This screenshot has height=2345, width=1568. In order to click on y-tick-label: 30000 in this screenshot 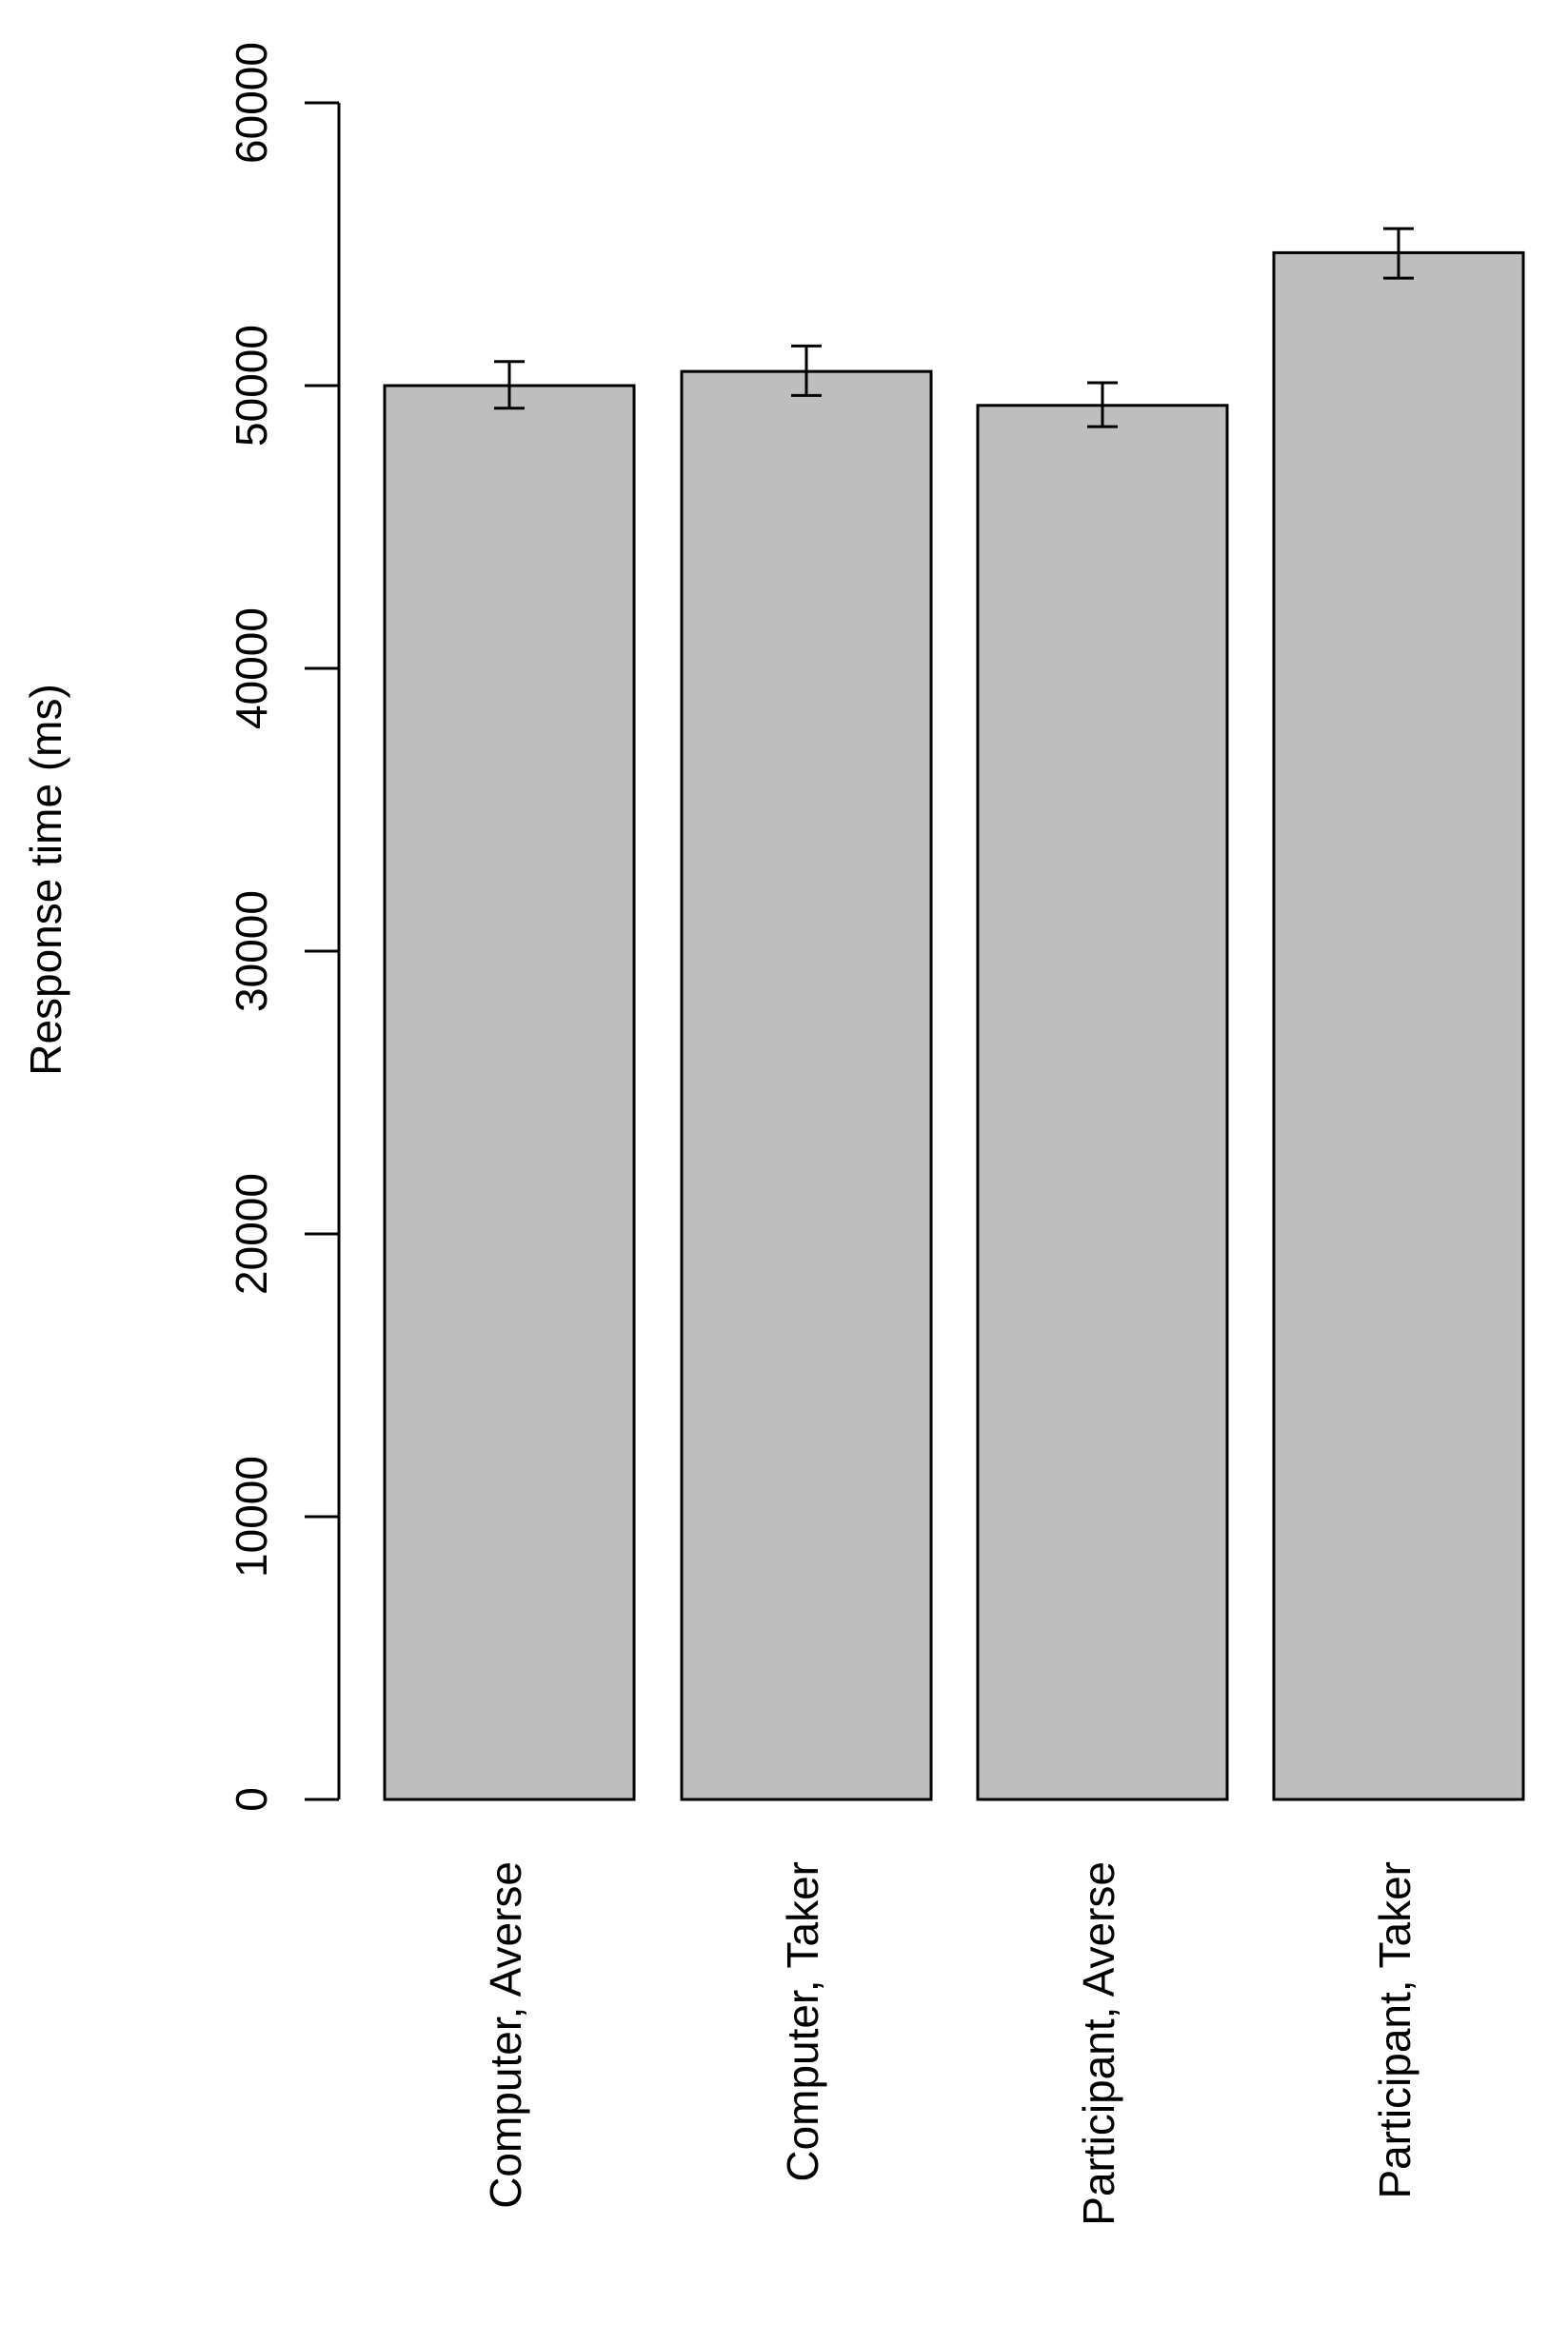, I will do `click(252, 951)`.